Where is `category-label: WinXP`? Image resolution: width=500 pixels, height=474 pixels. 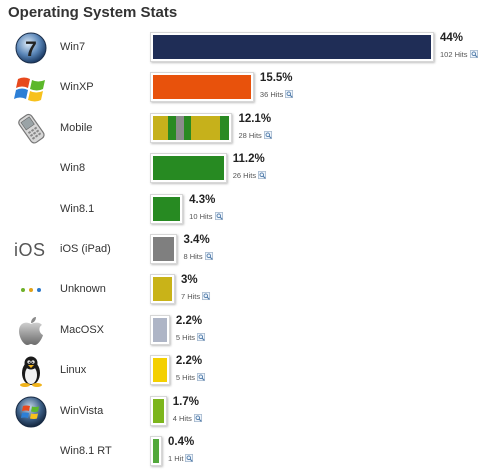 category-label: WinXP is located at coordinates (77, 87).